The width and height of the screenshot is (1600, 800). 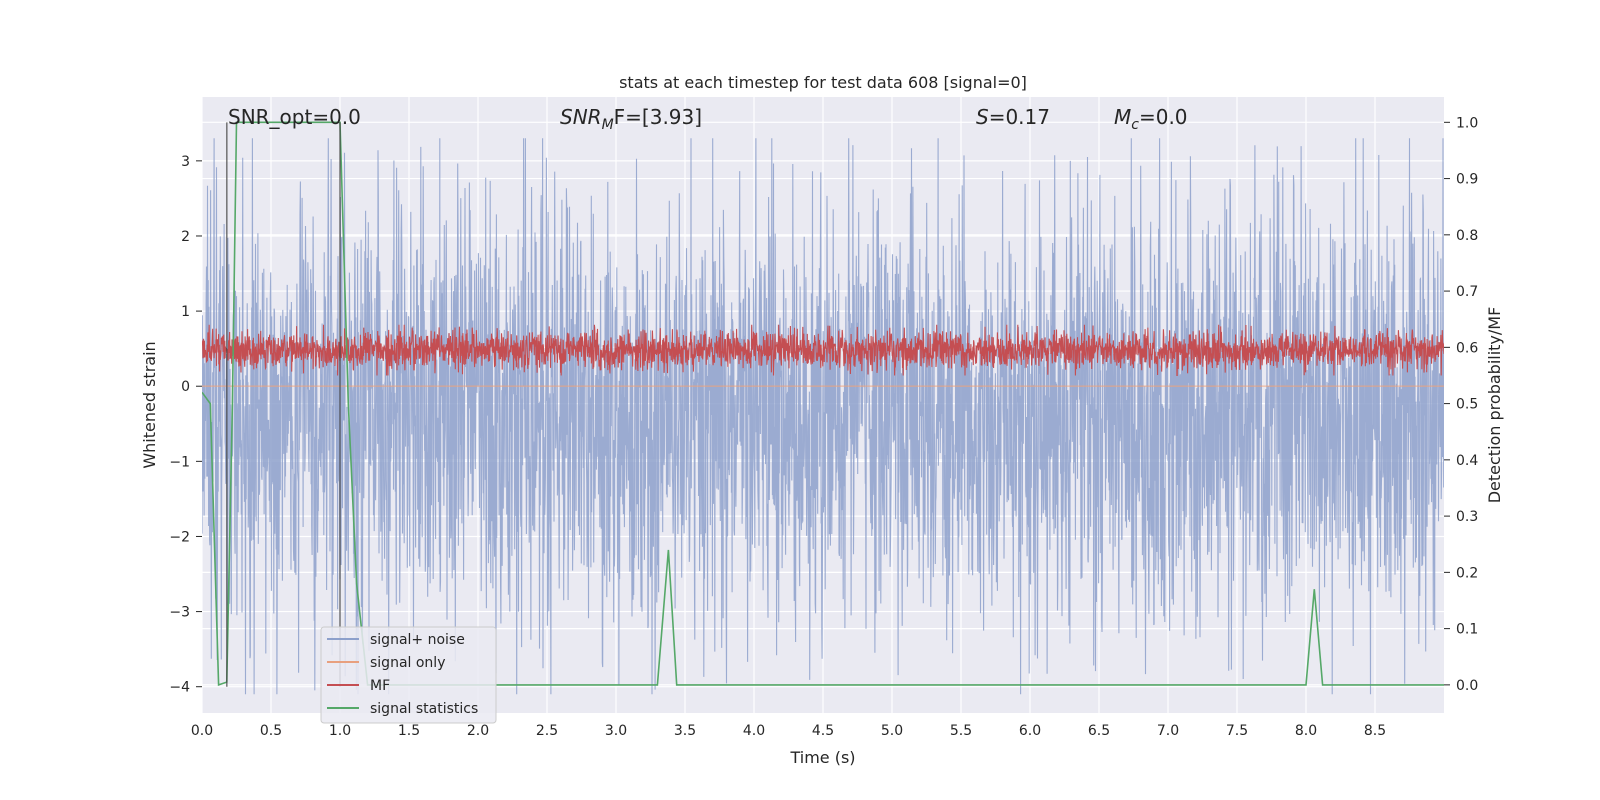 What do you see at coordinates (1467, 180) in the screenshot?
I see `y-right-tick-label: 0.9` at bounding box center [1467, 180].